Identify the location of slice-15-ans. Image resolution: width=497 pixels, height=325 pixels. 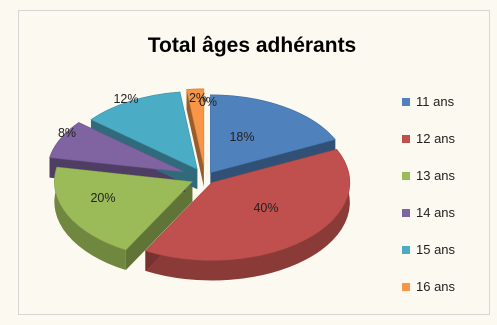
(144, 130).